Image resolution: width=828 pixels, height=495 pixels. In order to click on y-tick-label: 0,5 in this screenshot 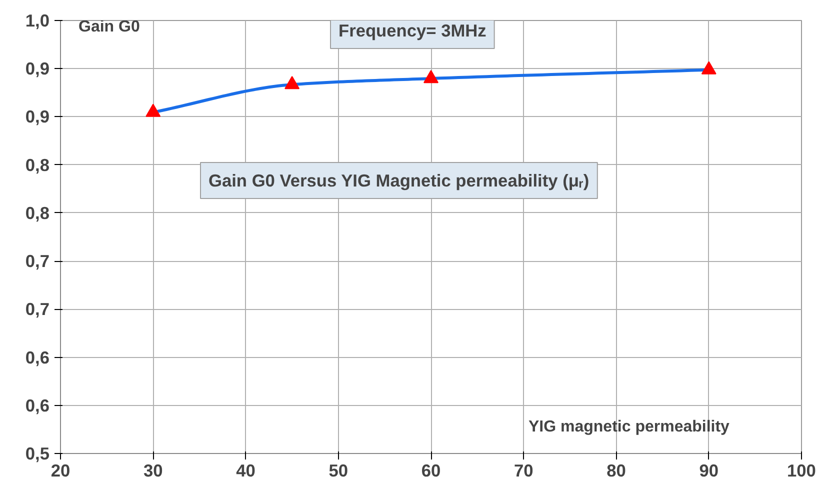, I will do `click(37, 454)`.